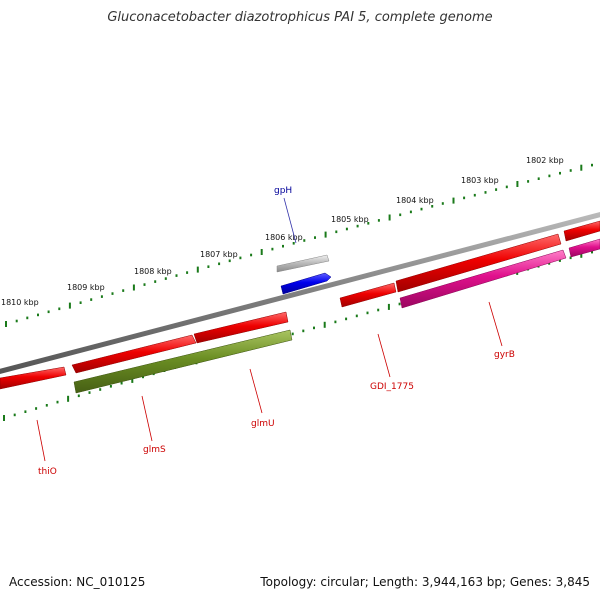 This screenshot has width=600, height=600. I want to click on accession-label: Accession: NC_010125, so click(77, 582).